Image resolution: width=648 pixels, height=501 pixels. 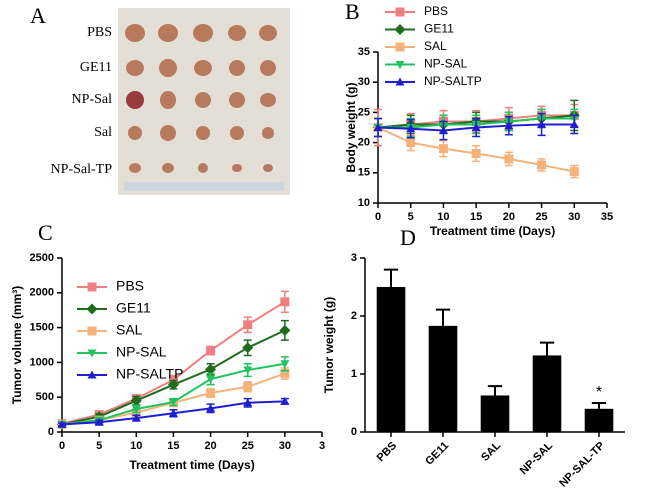 What do you see at coordinates (201, 98) in the screenshot?
I see `tumors` at bounding box center [201, 98].